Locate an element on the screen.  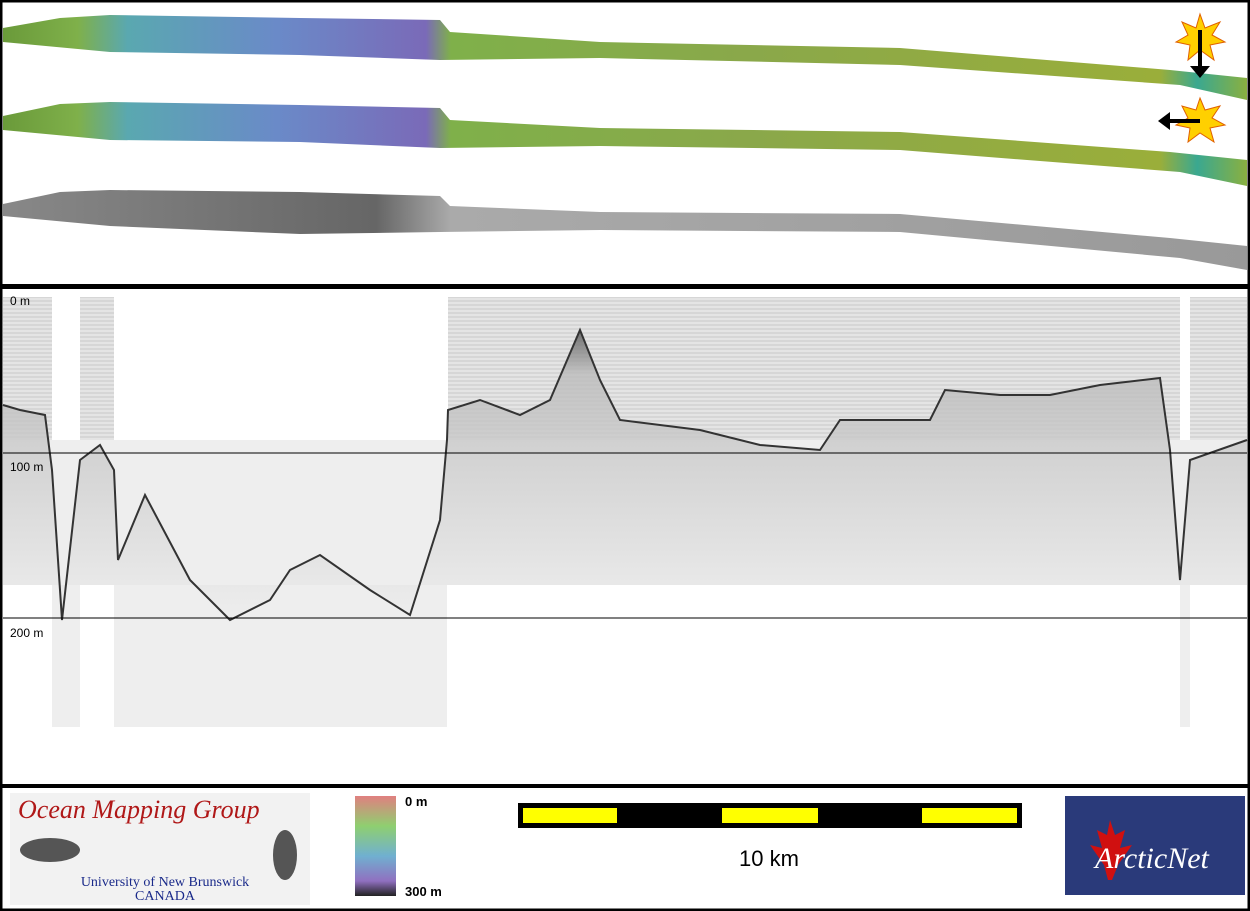
depth-label: 100 m is located at coordinates (26, 467).